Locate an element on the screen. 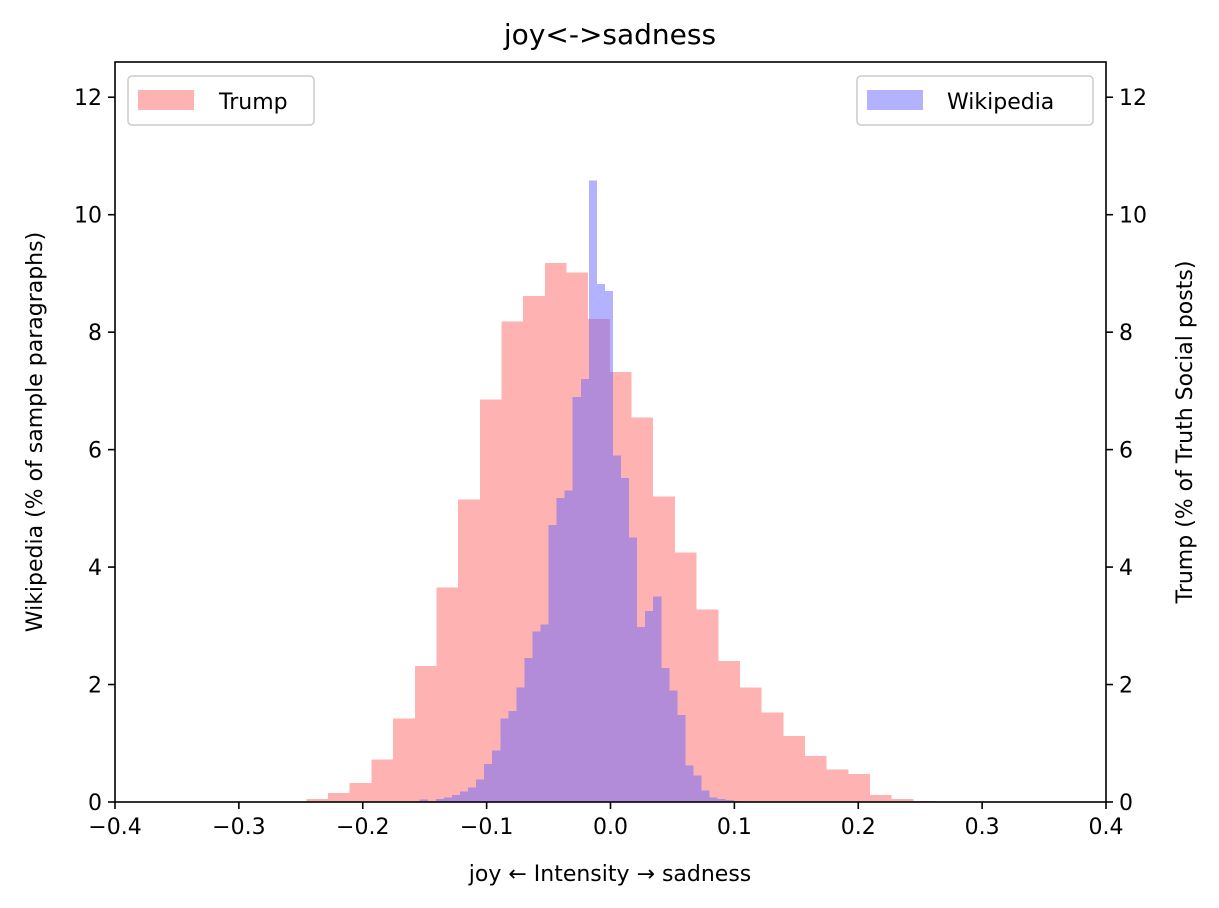 This screenshot has height=908, width=1219. y-tick-label-right: 8 is located at coordinates (1126, 333).